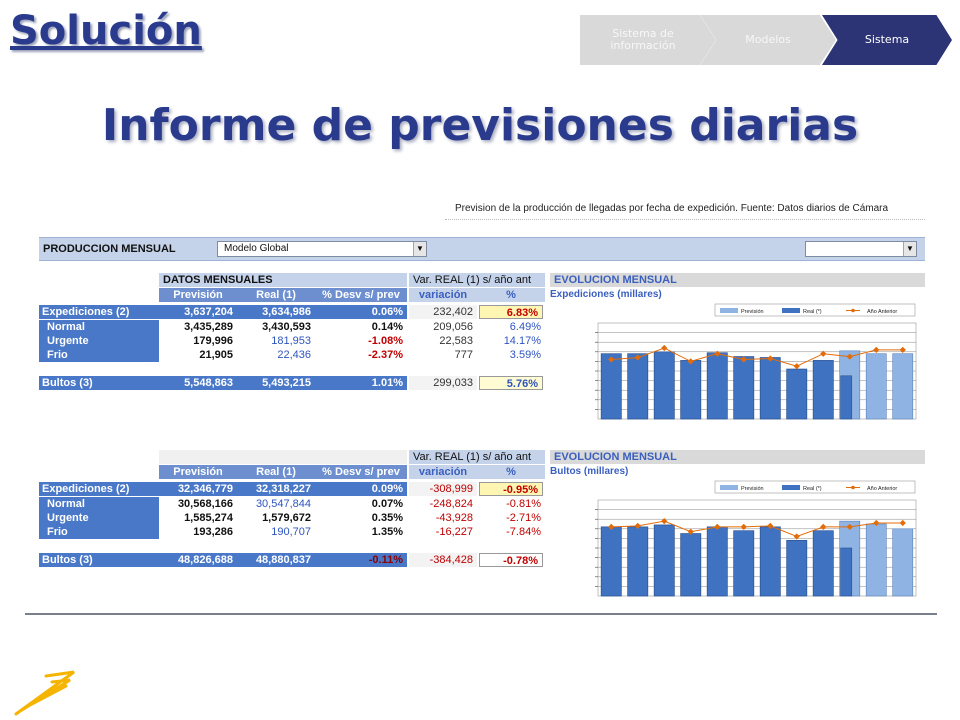 The image size is (960, 720). What do you see at coordinates (286, 327) in the screenshot?
I see `cell-real: 3,430,593` at bounding box center [286, 327].